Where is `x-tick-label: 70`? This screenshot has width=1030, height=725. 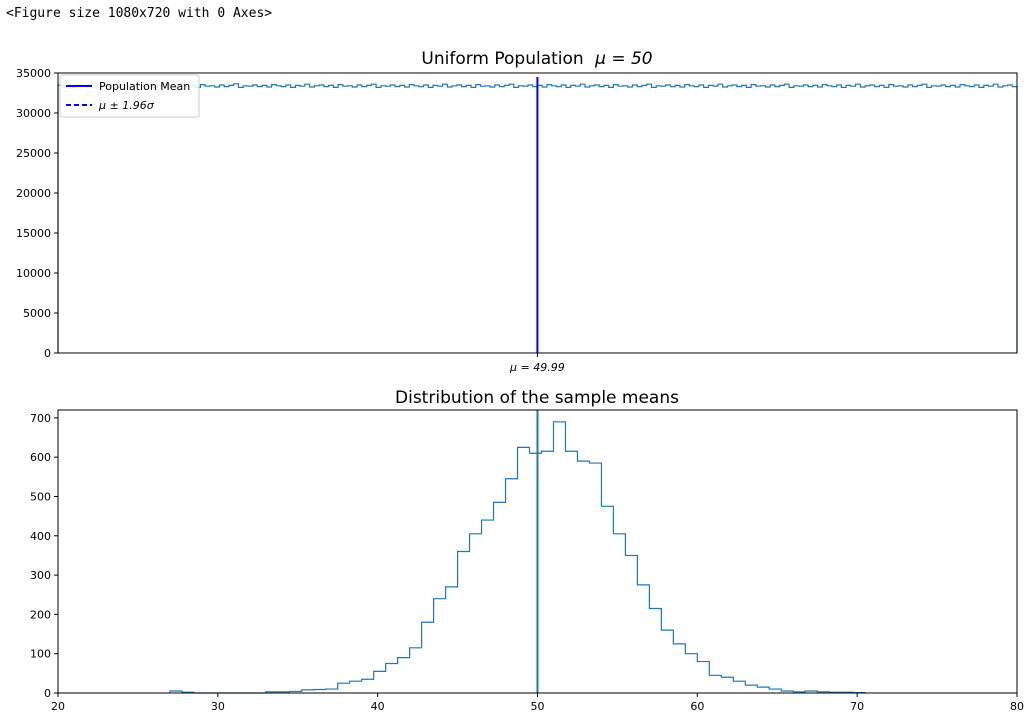
x-tick-label: 70 is located at coordinates (857, 706).